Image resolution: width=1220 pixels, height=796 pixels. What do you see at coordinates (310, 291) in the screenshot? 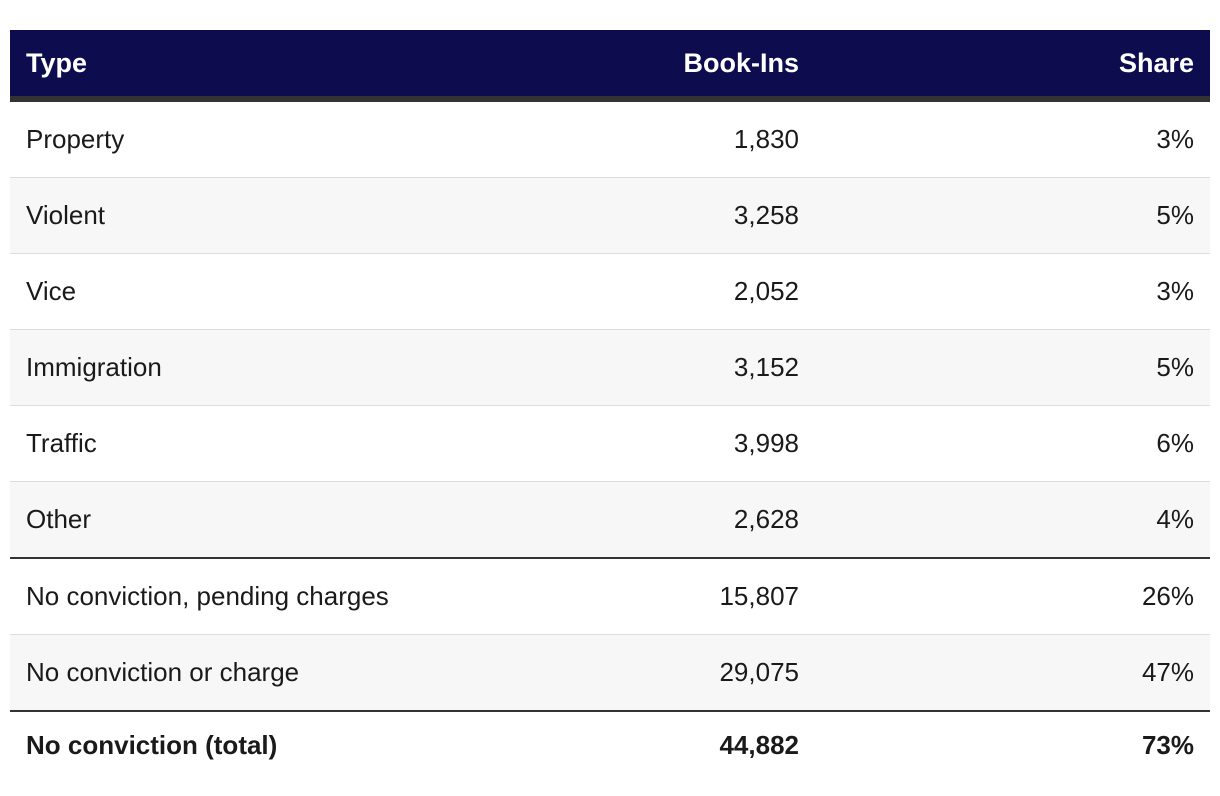
I see `type-cell: Vice` at bounding box center [310, 291].